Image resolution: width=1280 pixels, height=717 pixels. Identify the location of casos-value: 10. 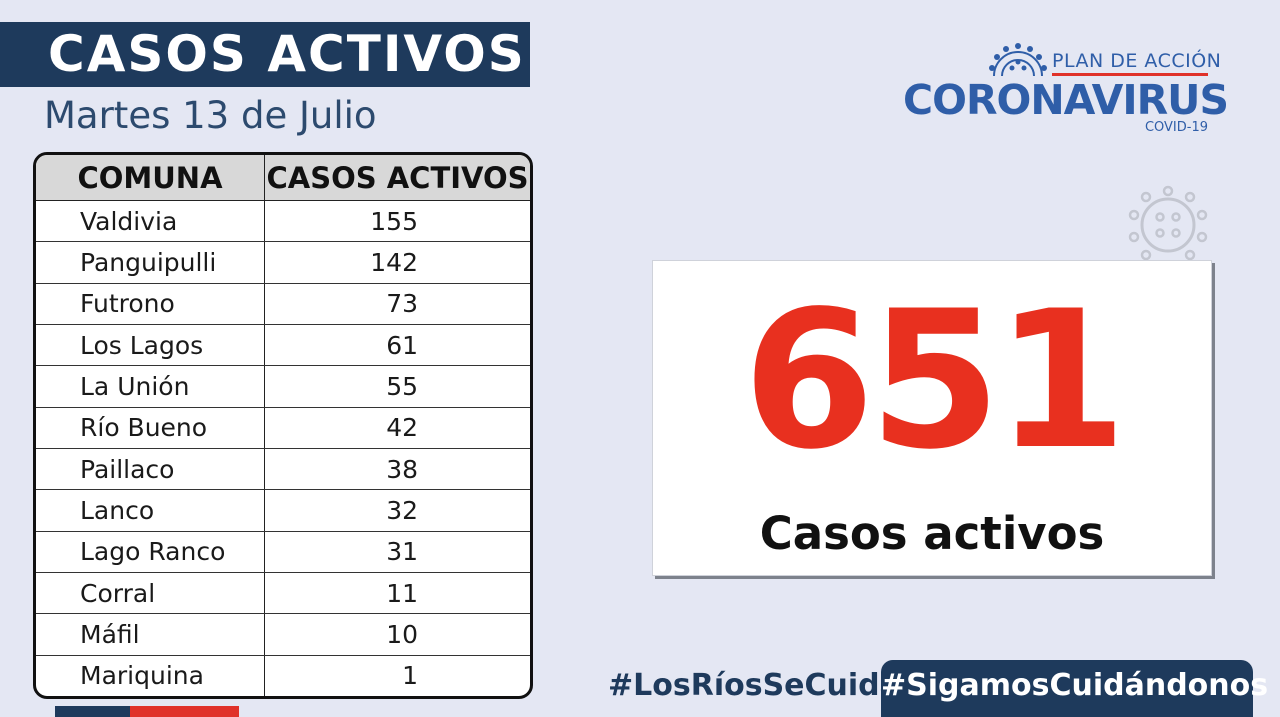
(397, 634).